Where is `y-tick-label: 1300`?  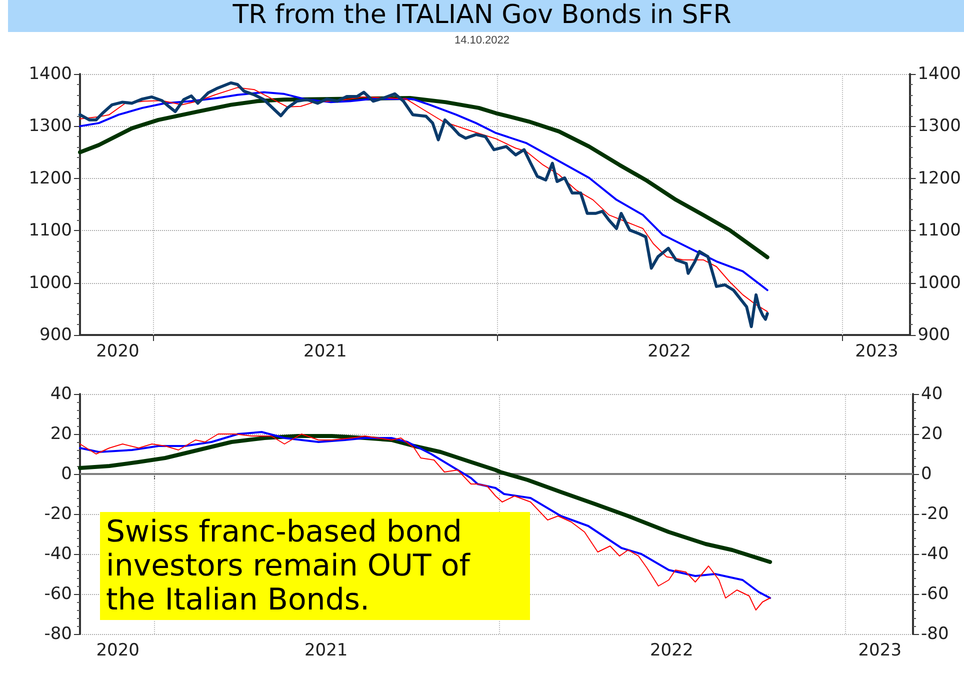 y-tick-label: 1300 is located at coordinates (50, 126).